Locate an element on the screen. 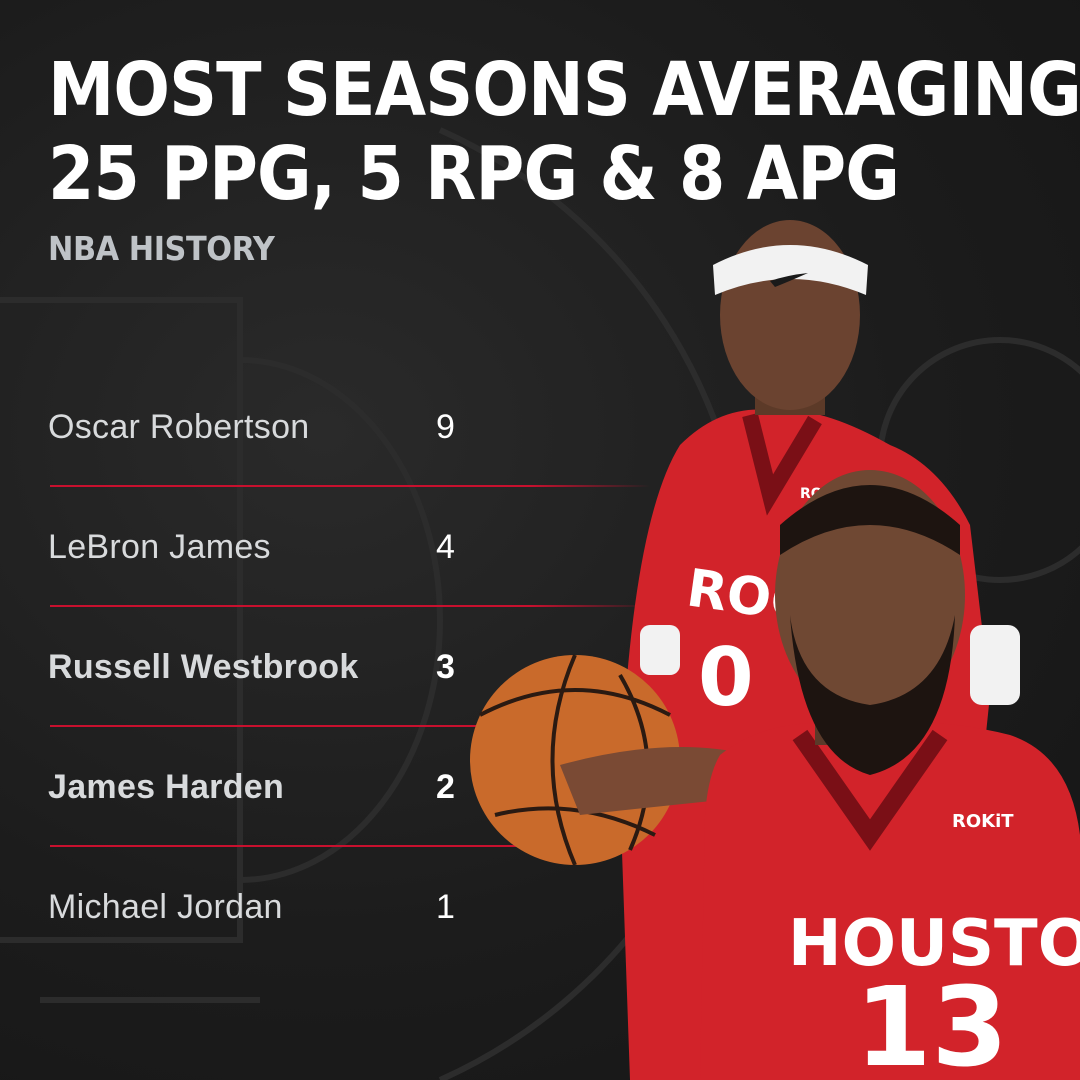 Image resolution: width=1080 pixels, height=1080 pixels. season-count: 1 is located at coordinates (445, 907).